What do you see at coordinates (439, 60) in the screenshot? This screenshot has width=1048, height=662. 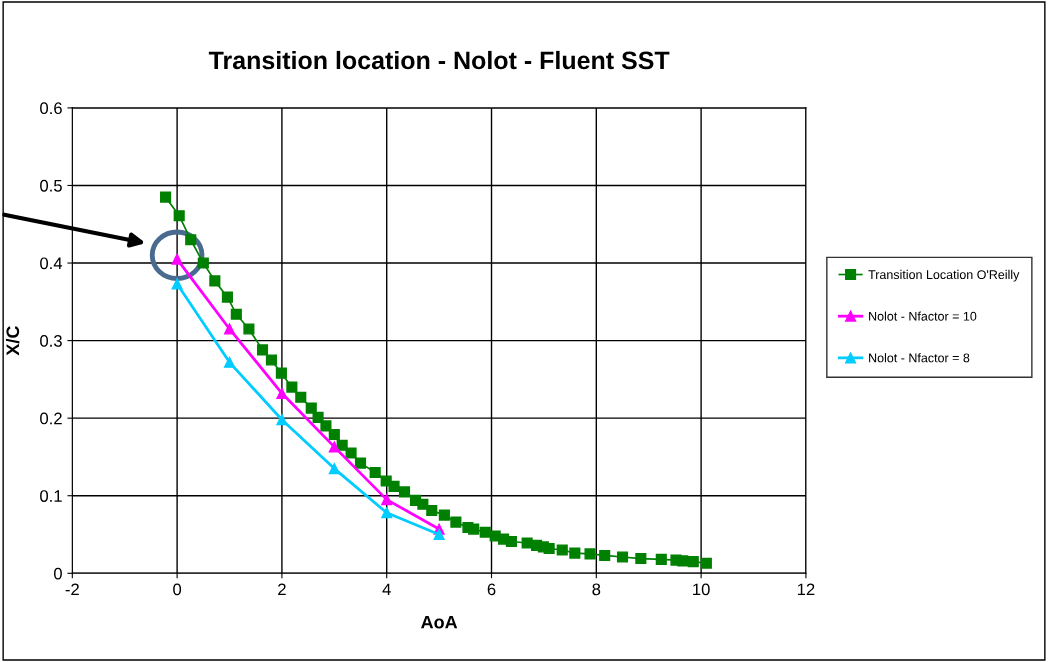 I see `chart-title: Transition location - Nolot - Fluent SST` at bounding box center [439, 60].